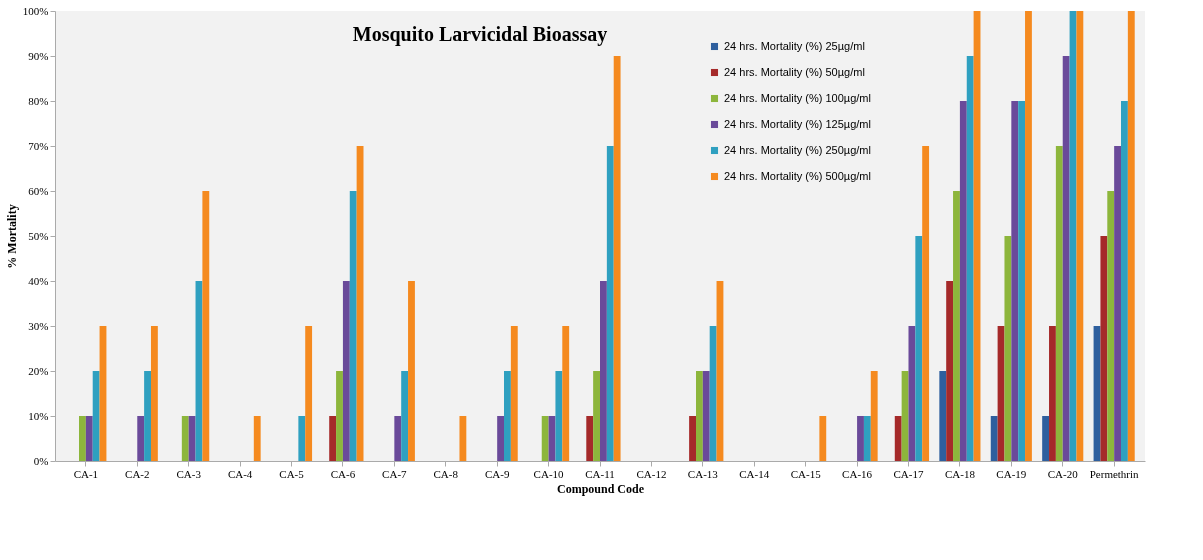  What do you see at coordinates (1011, 473) in the screenshot?
I see `x-tick-label: CA-19` at bounding box center [1011, 473].